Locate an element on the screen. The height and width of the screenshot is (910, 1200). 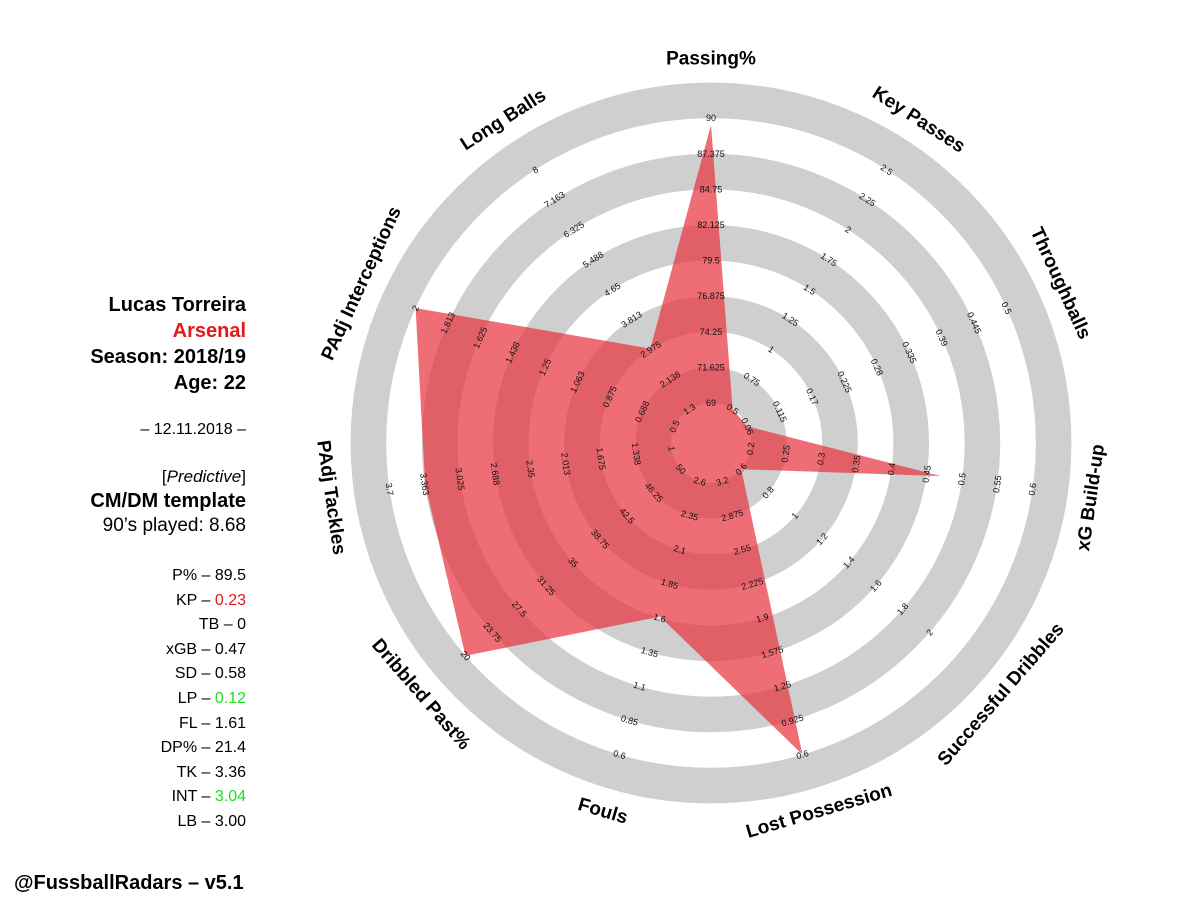
template: CM/DM template is located at coordinates (168, 501).